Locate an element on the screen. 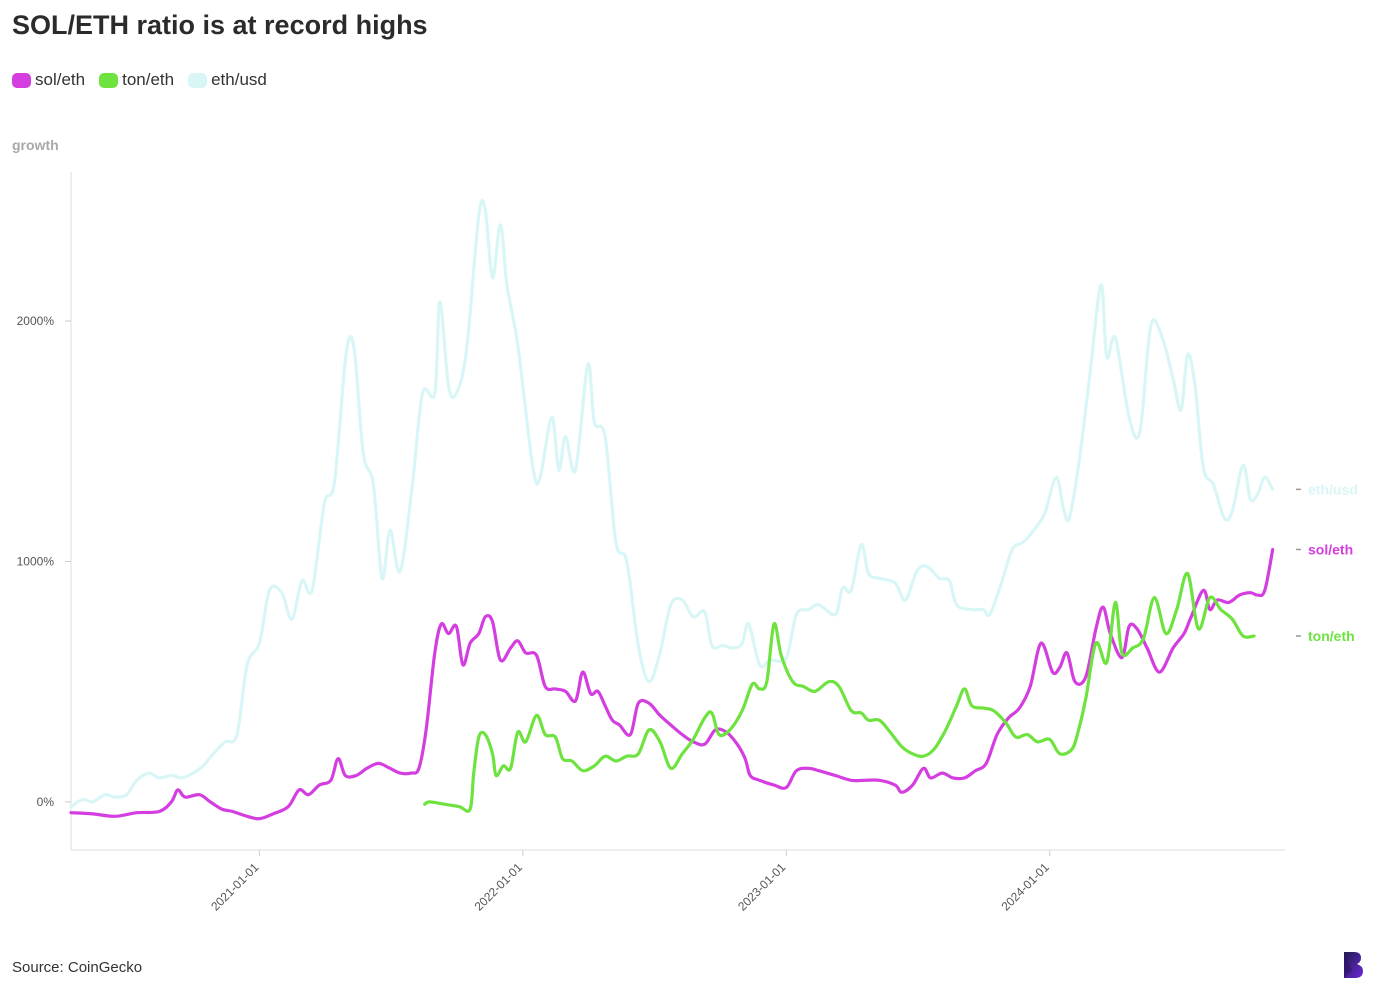 This screenshot has height=993, width=1378. end-label-eth-usd: eth/usd is located at coordinates (1333, 489).